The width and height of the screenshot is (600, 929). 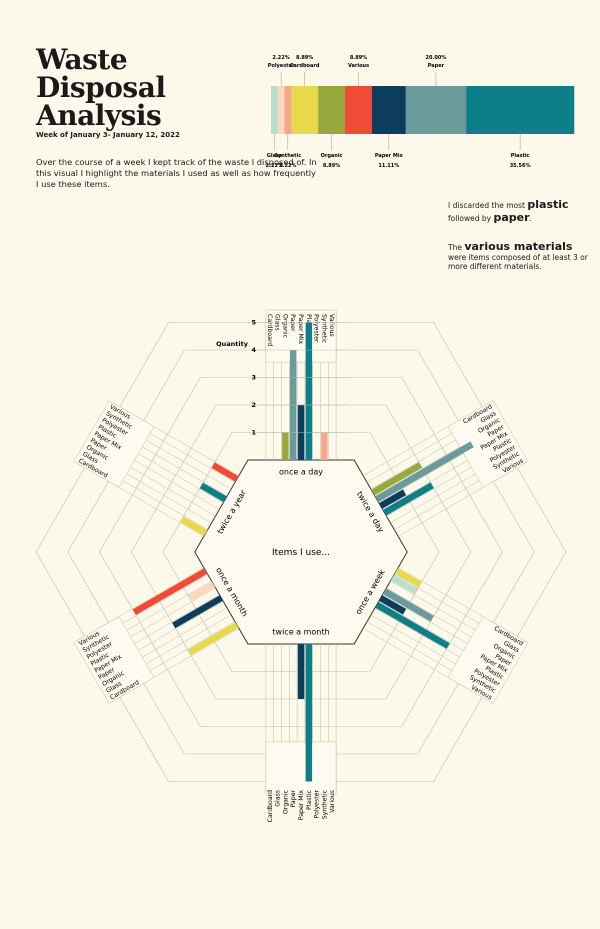 I want to click on stacked-segment-paper-mix, so click(x=388, y=110).